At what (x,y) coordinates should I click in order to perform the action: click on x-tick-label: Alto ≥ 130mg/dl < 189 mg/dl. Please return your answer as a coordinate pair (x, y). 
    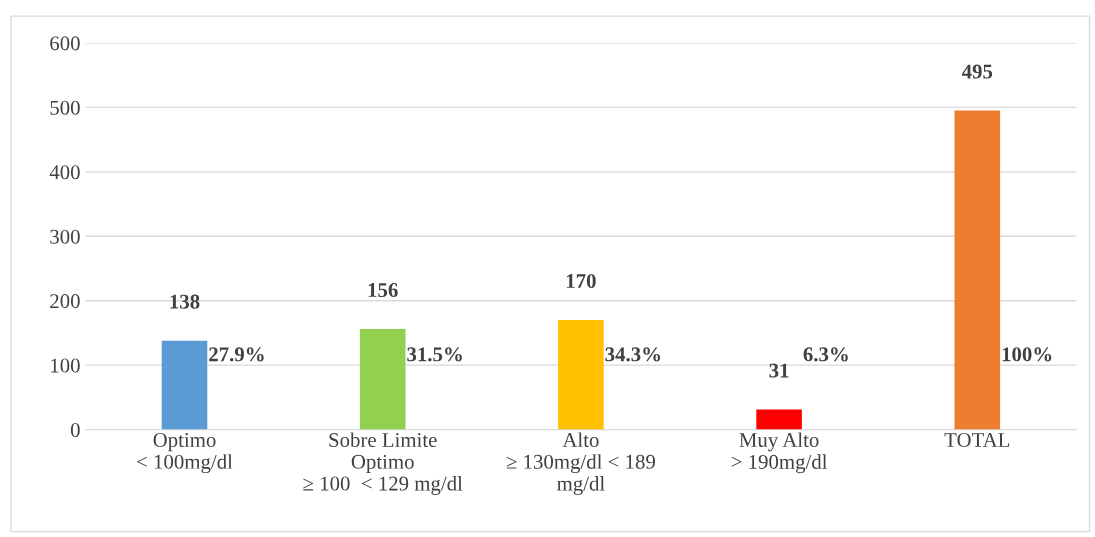
    Looking at the image, I should click on (581, 463).